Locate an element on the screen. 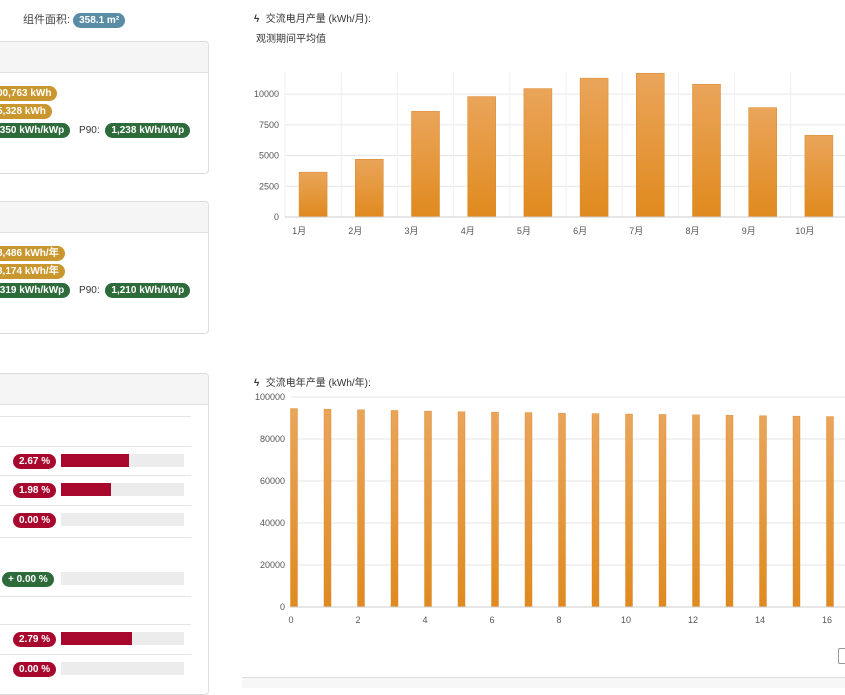 This screenshot has height=695, width=845. loss-row-4: + 0.00 % is located at coordinates (95, 579).